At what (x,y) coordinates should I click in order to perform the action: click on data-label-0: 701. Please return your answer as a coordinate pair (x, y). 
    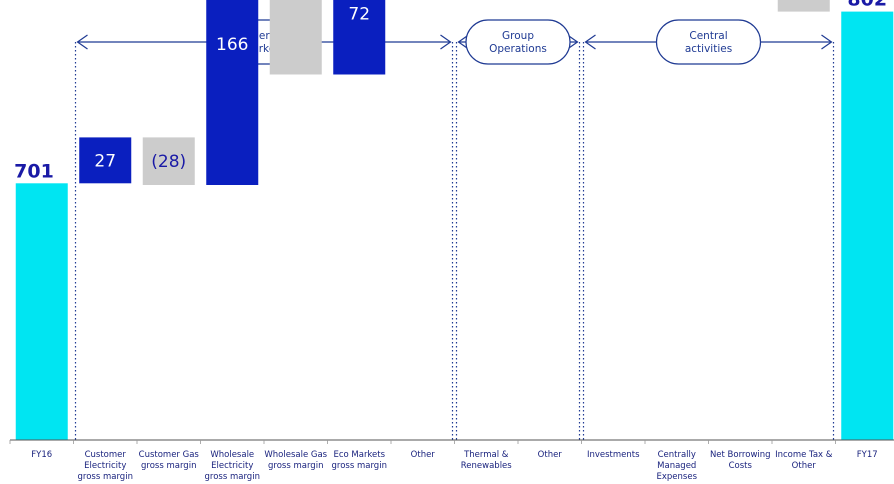
    Looking at the image, I should click on (34, 171).